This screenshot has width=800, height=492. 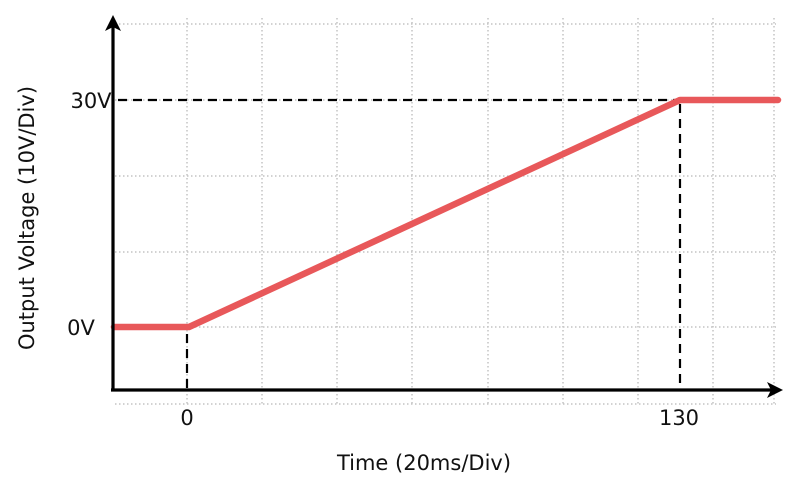 What do you see at coordinates (679, 418) in the screenshot?
I see `x-tick-130: 130` at bounding box center [679, 418].